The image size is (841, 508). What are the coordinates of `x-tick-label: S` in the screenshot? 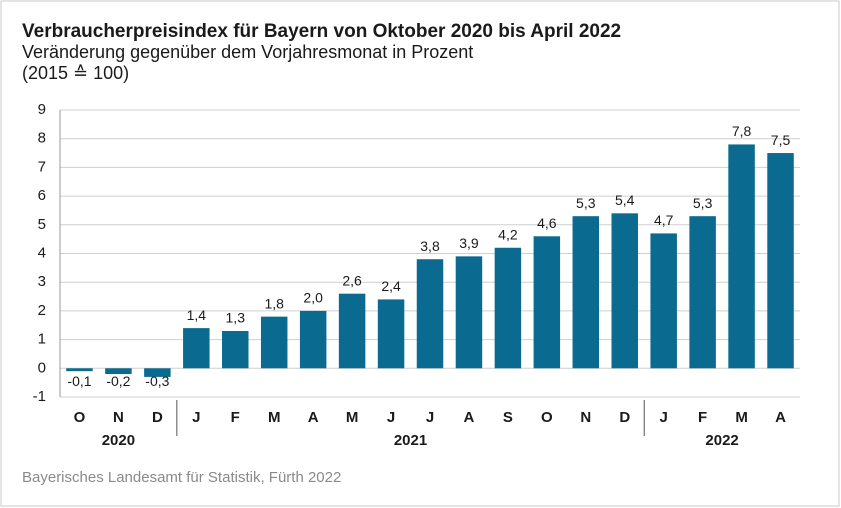 It's located at (508, 417).